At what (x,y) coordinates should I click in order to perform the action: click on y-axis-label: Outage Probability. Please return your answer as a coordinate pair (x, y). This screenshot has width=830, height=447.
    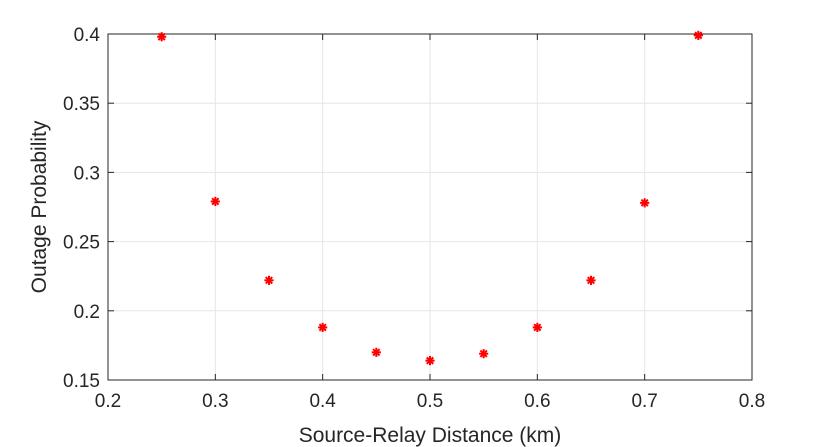
    Looking at the image, I should click on (39, 206).